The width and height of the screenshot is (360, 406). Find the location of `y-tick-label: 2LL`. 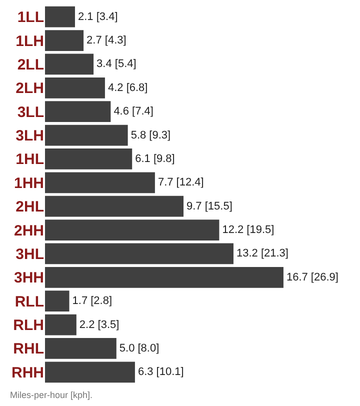

y-tick-label: 2LL is located at coordinates (30, 65).